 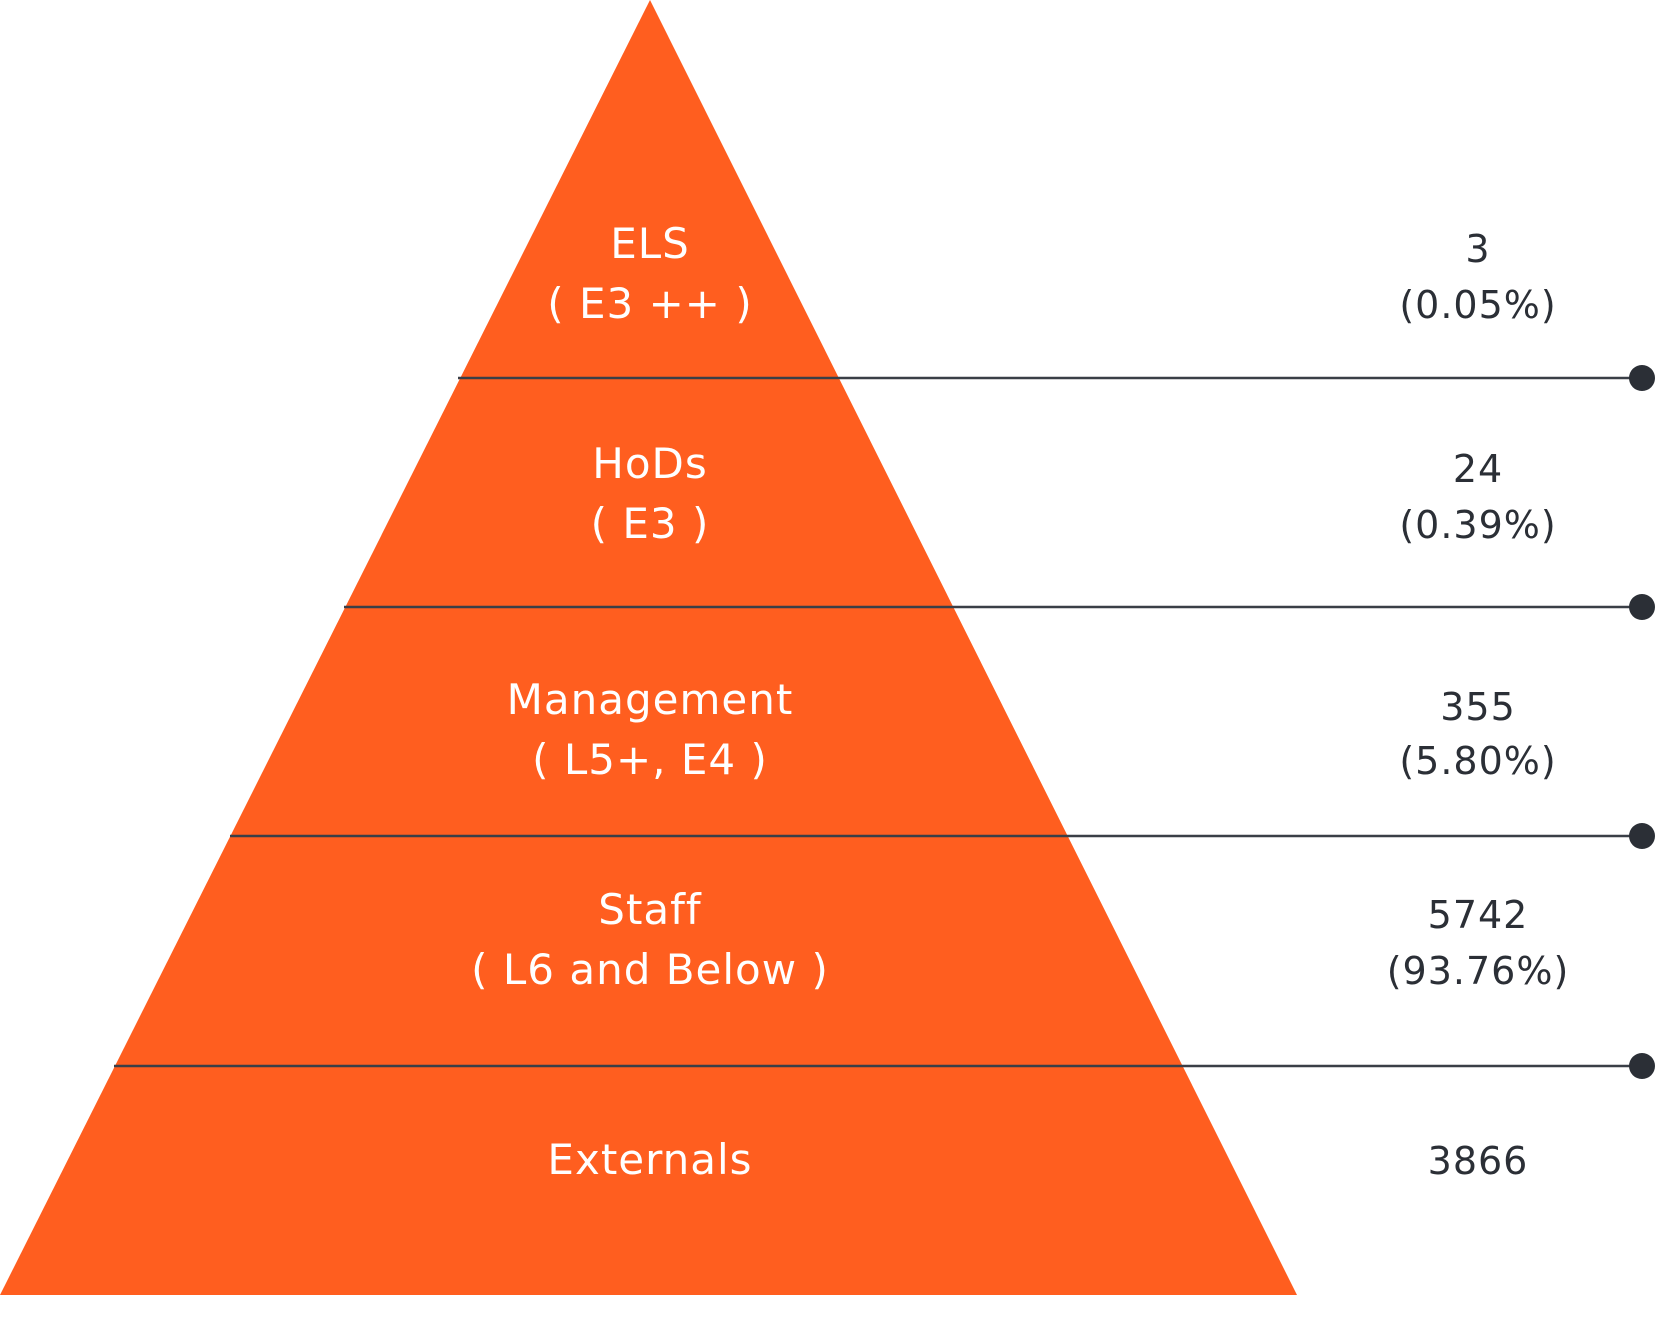 I want to click on tier-subtitle: ( E3 ++ ), so click(x=649, y=303).